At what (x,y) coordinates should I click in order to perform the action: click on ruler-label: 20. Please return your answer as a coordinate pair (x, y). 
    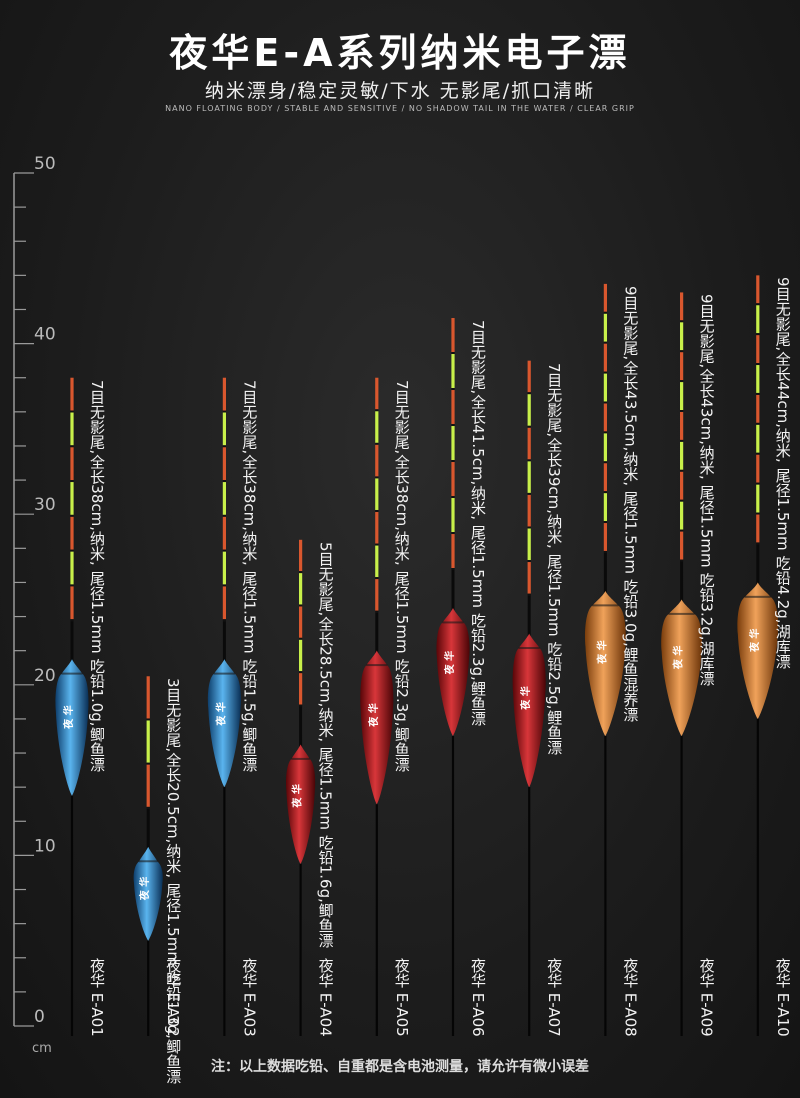
    Looking at the image, I should click on (45, 676).